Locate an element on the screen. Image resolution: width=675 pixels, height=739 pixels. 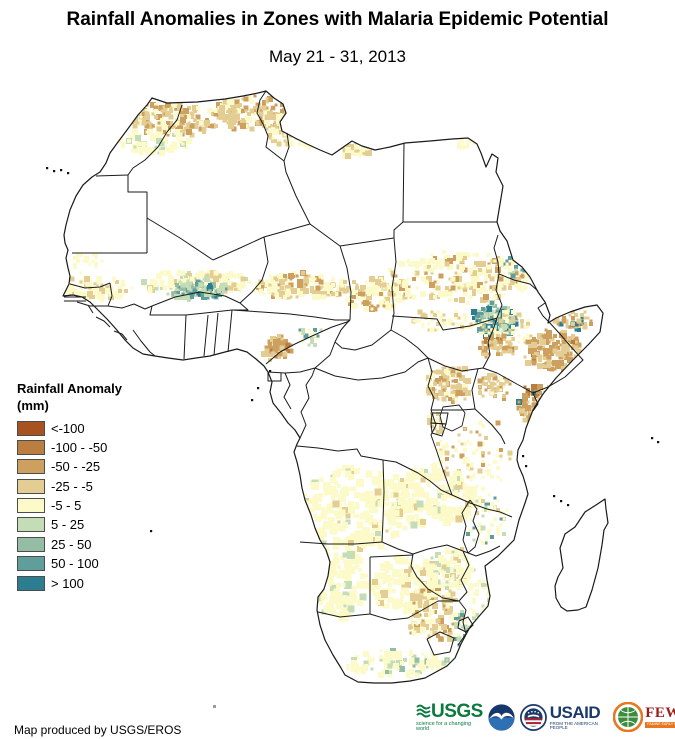
fewsnet-tagline: FAMINE EARLY WARNING SYSTEMS NETWORK is located at coordinates (660, 725).